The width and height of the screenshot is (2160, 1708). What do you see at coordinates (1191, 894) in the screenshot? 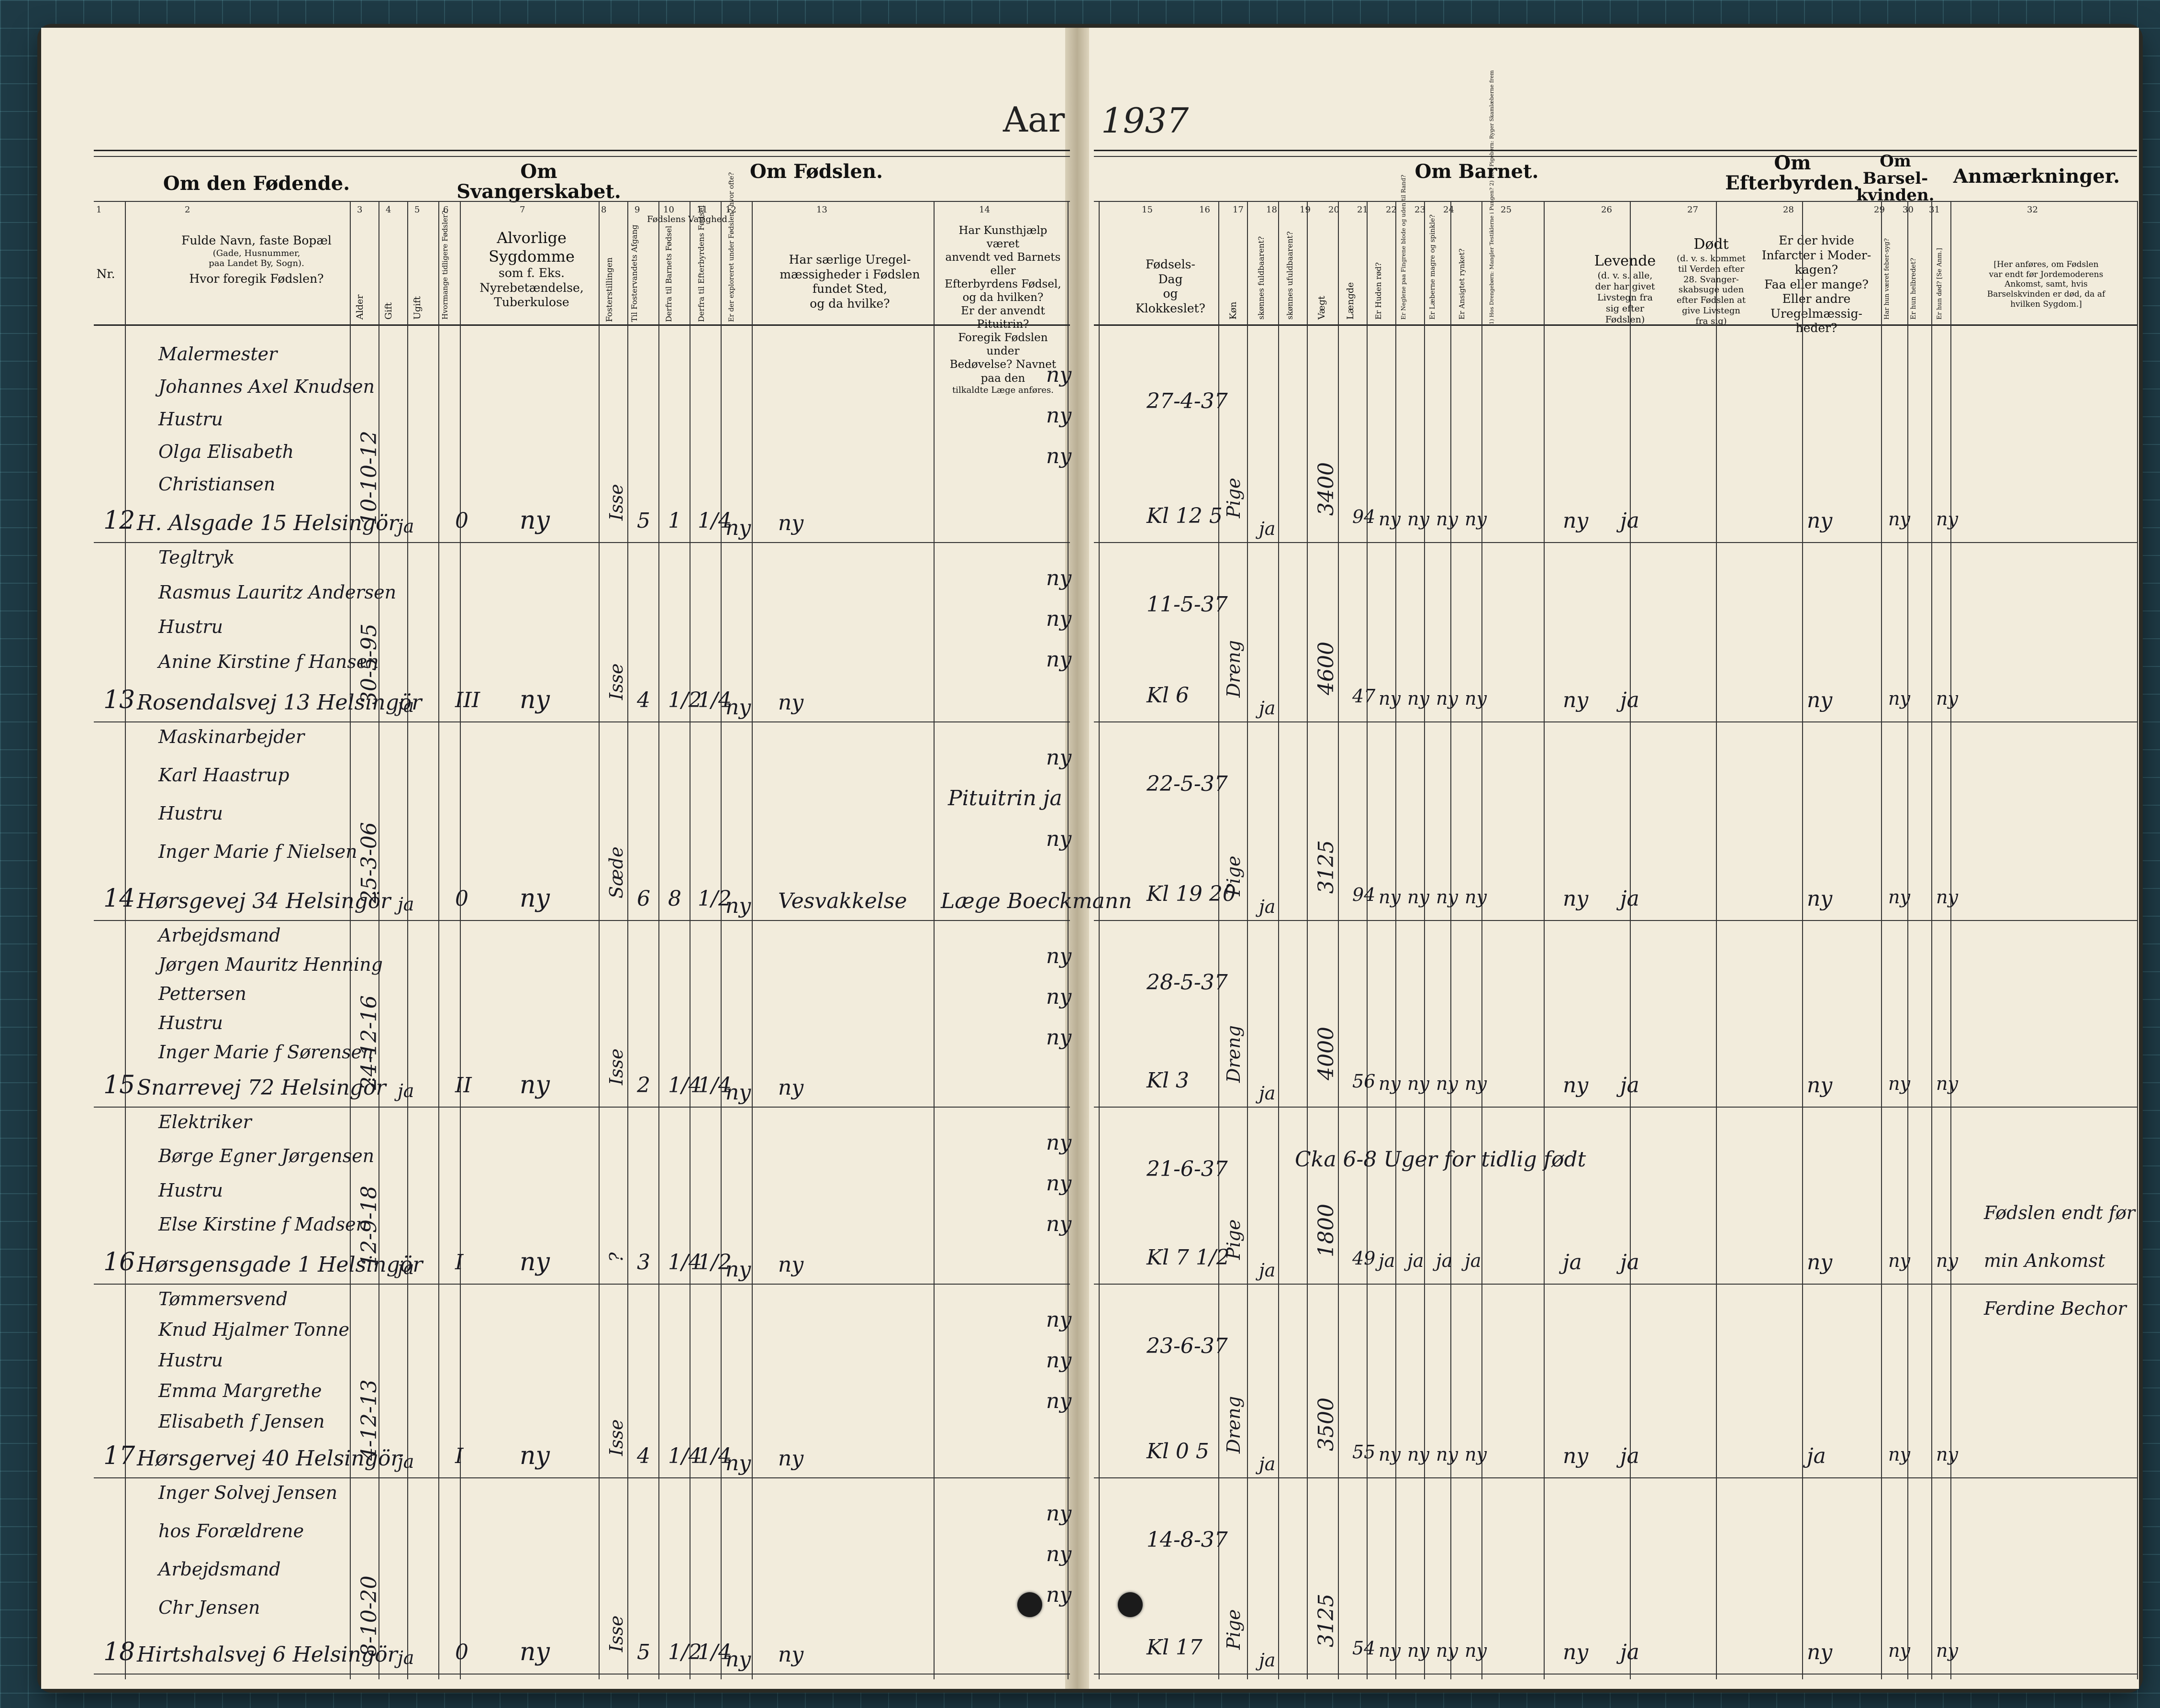
I see `klokkeslet-value: Kl 19 20` at bounding box center [1191, 894].